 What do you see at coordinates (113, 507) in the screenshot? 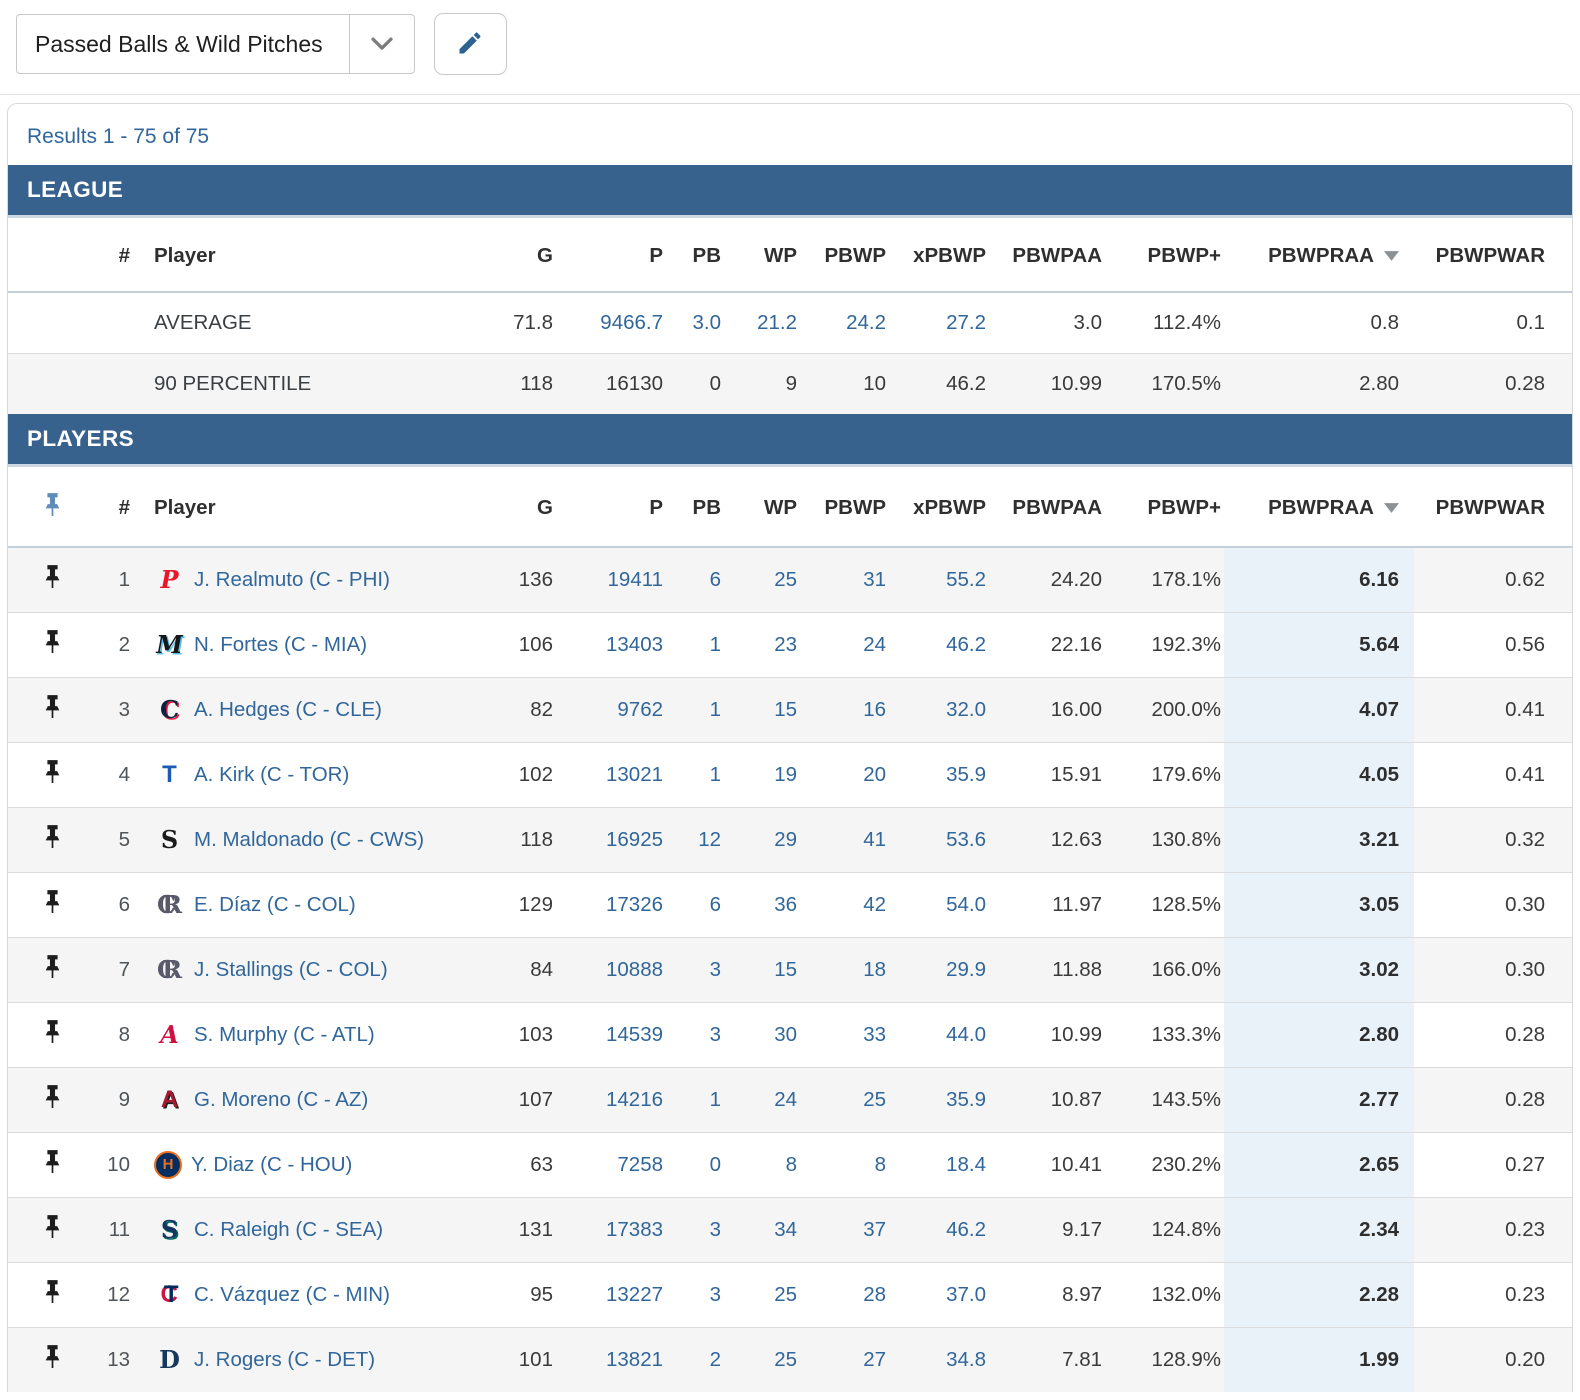
I see `column-header-rank: #` at bounding box center [113, 507].